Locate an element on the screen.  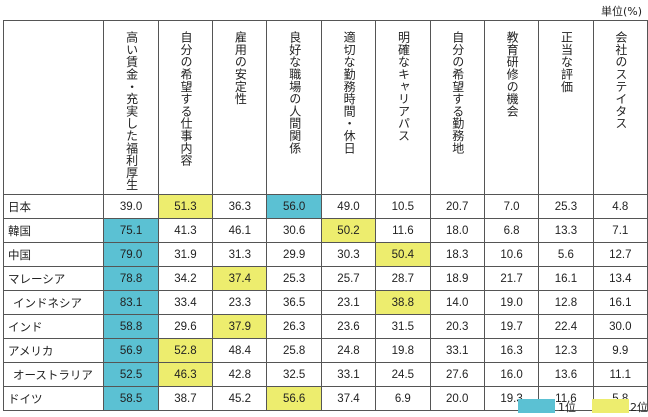
value-cell: 11.6 is located at coordinates (566, 398).